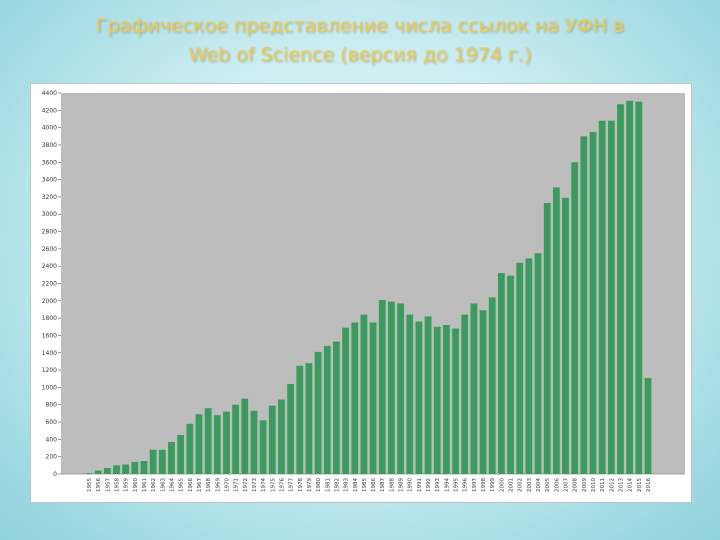 This screenshot has height=540, width=720. Describe the element at coordinates (521, 485) in the screenshot. I see `x-tick-label: 2002` at that location.